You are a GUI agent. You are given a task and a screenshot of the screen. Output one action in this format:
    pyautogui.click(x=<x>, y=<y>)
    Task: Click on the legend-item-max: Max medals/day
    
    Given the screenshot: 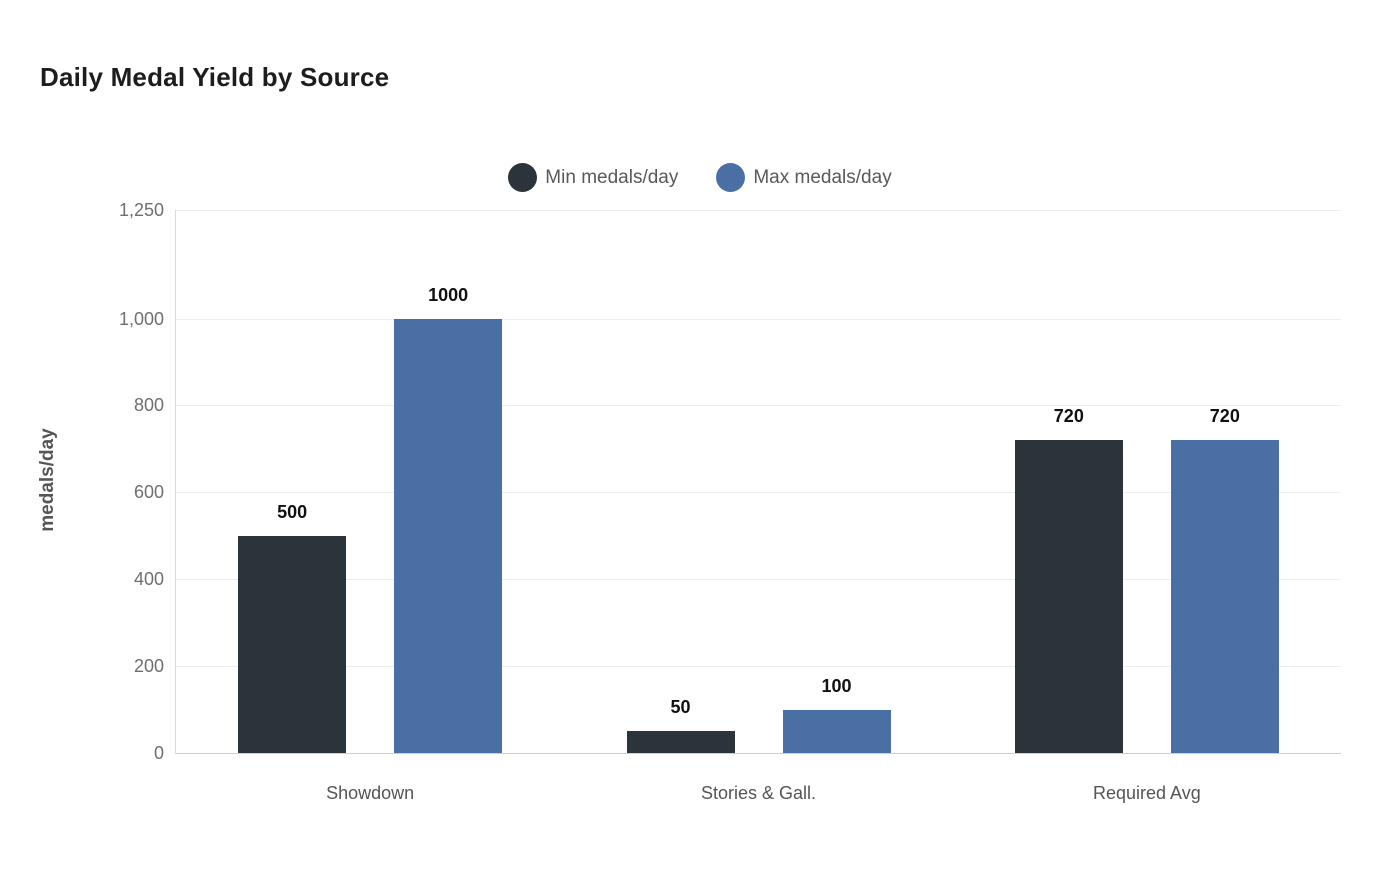 What is the action you would take?
    pyautogui.click(x=804, y=177)
    